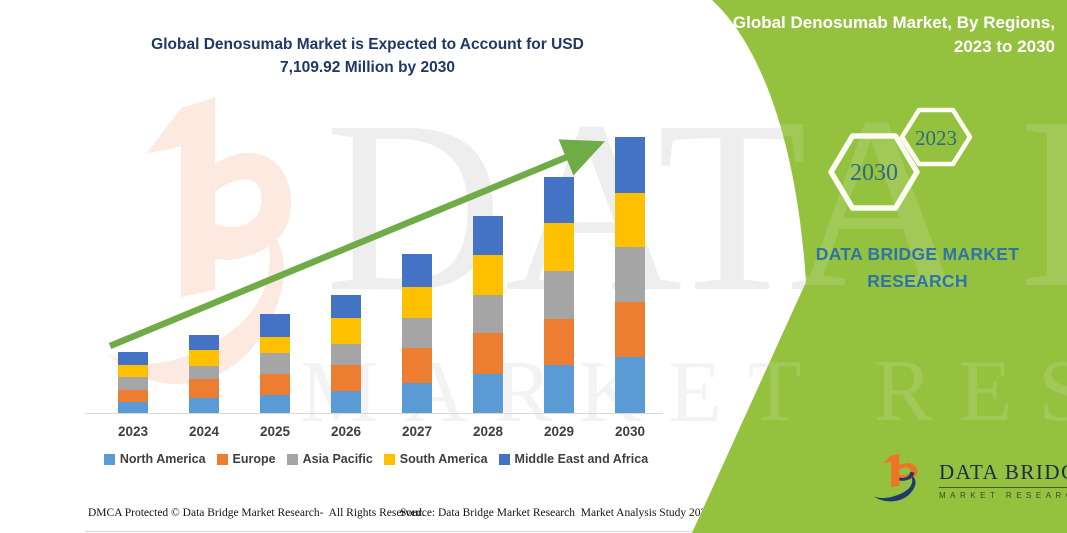 Image resolution: width=1067 pixels, height=533 pixels. Describe the element at coordinates (1003, 495) in the screenshot. I see `logo-subtitle: MARKET RESEARCH` at that location.